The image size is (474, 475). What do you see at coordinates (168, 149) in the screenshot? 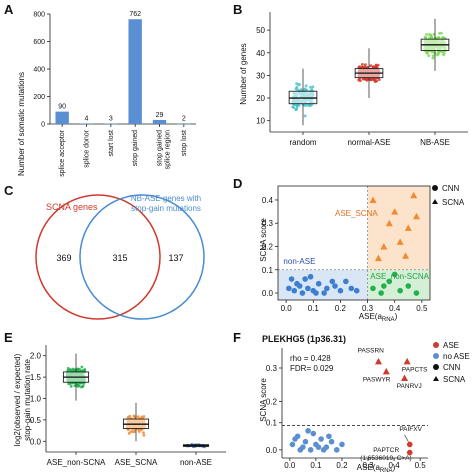
I see `x-tick-label-line2: splice region` at bounding box center [168, 149].